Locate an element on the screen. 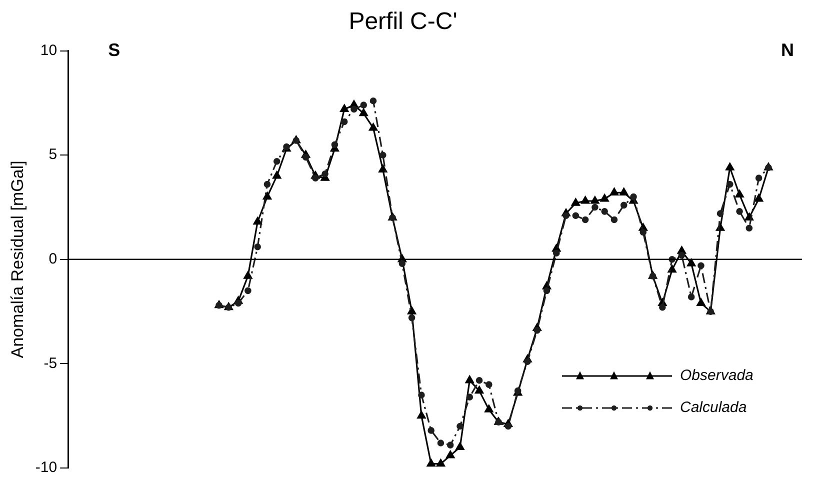  y-tick-label: 5 is located at coordinates (53, 155).